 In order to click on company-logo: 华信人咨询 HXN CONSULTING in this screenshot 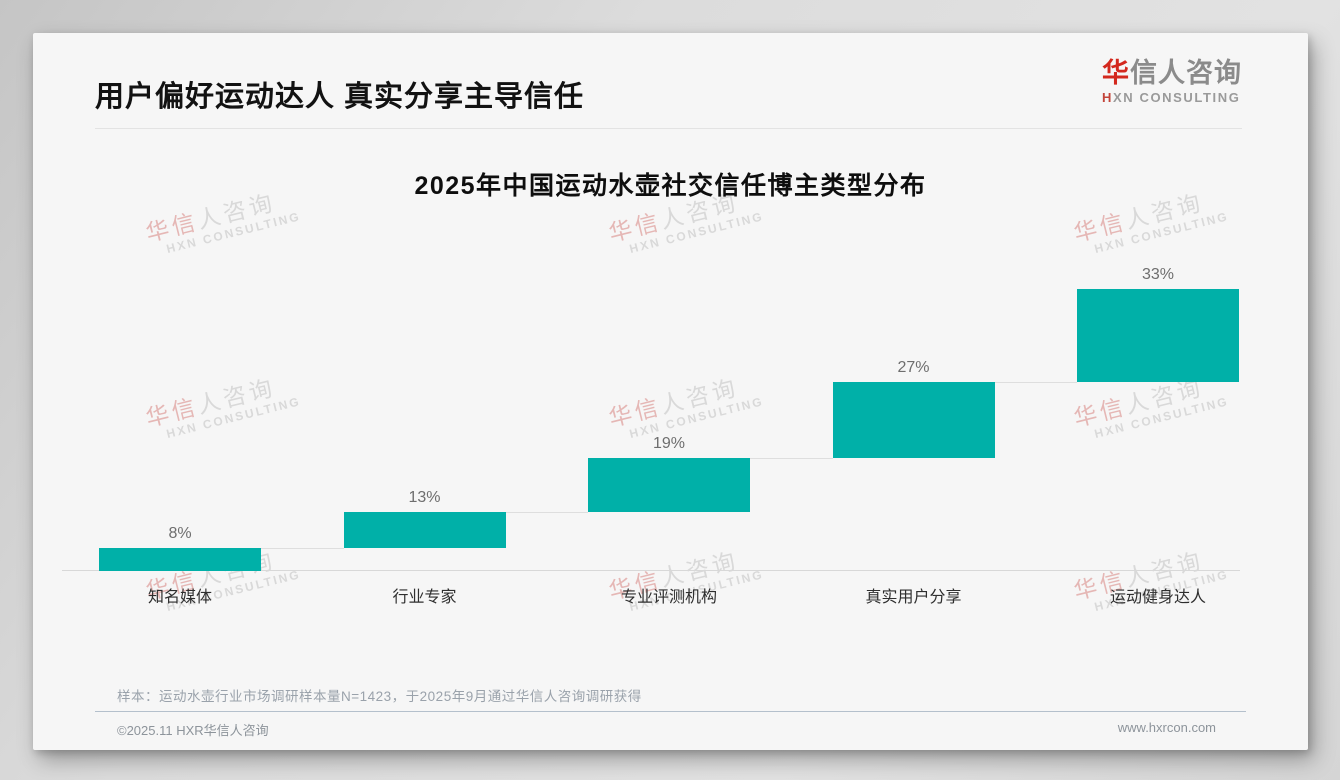, I will do `click(1172, 81)`.